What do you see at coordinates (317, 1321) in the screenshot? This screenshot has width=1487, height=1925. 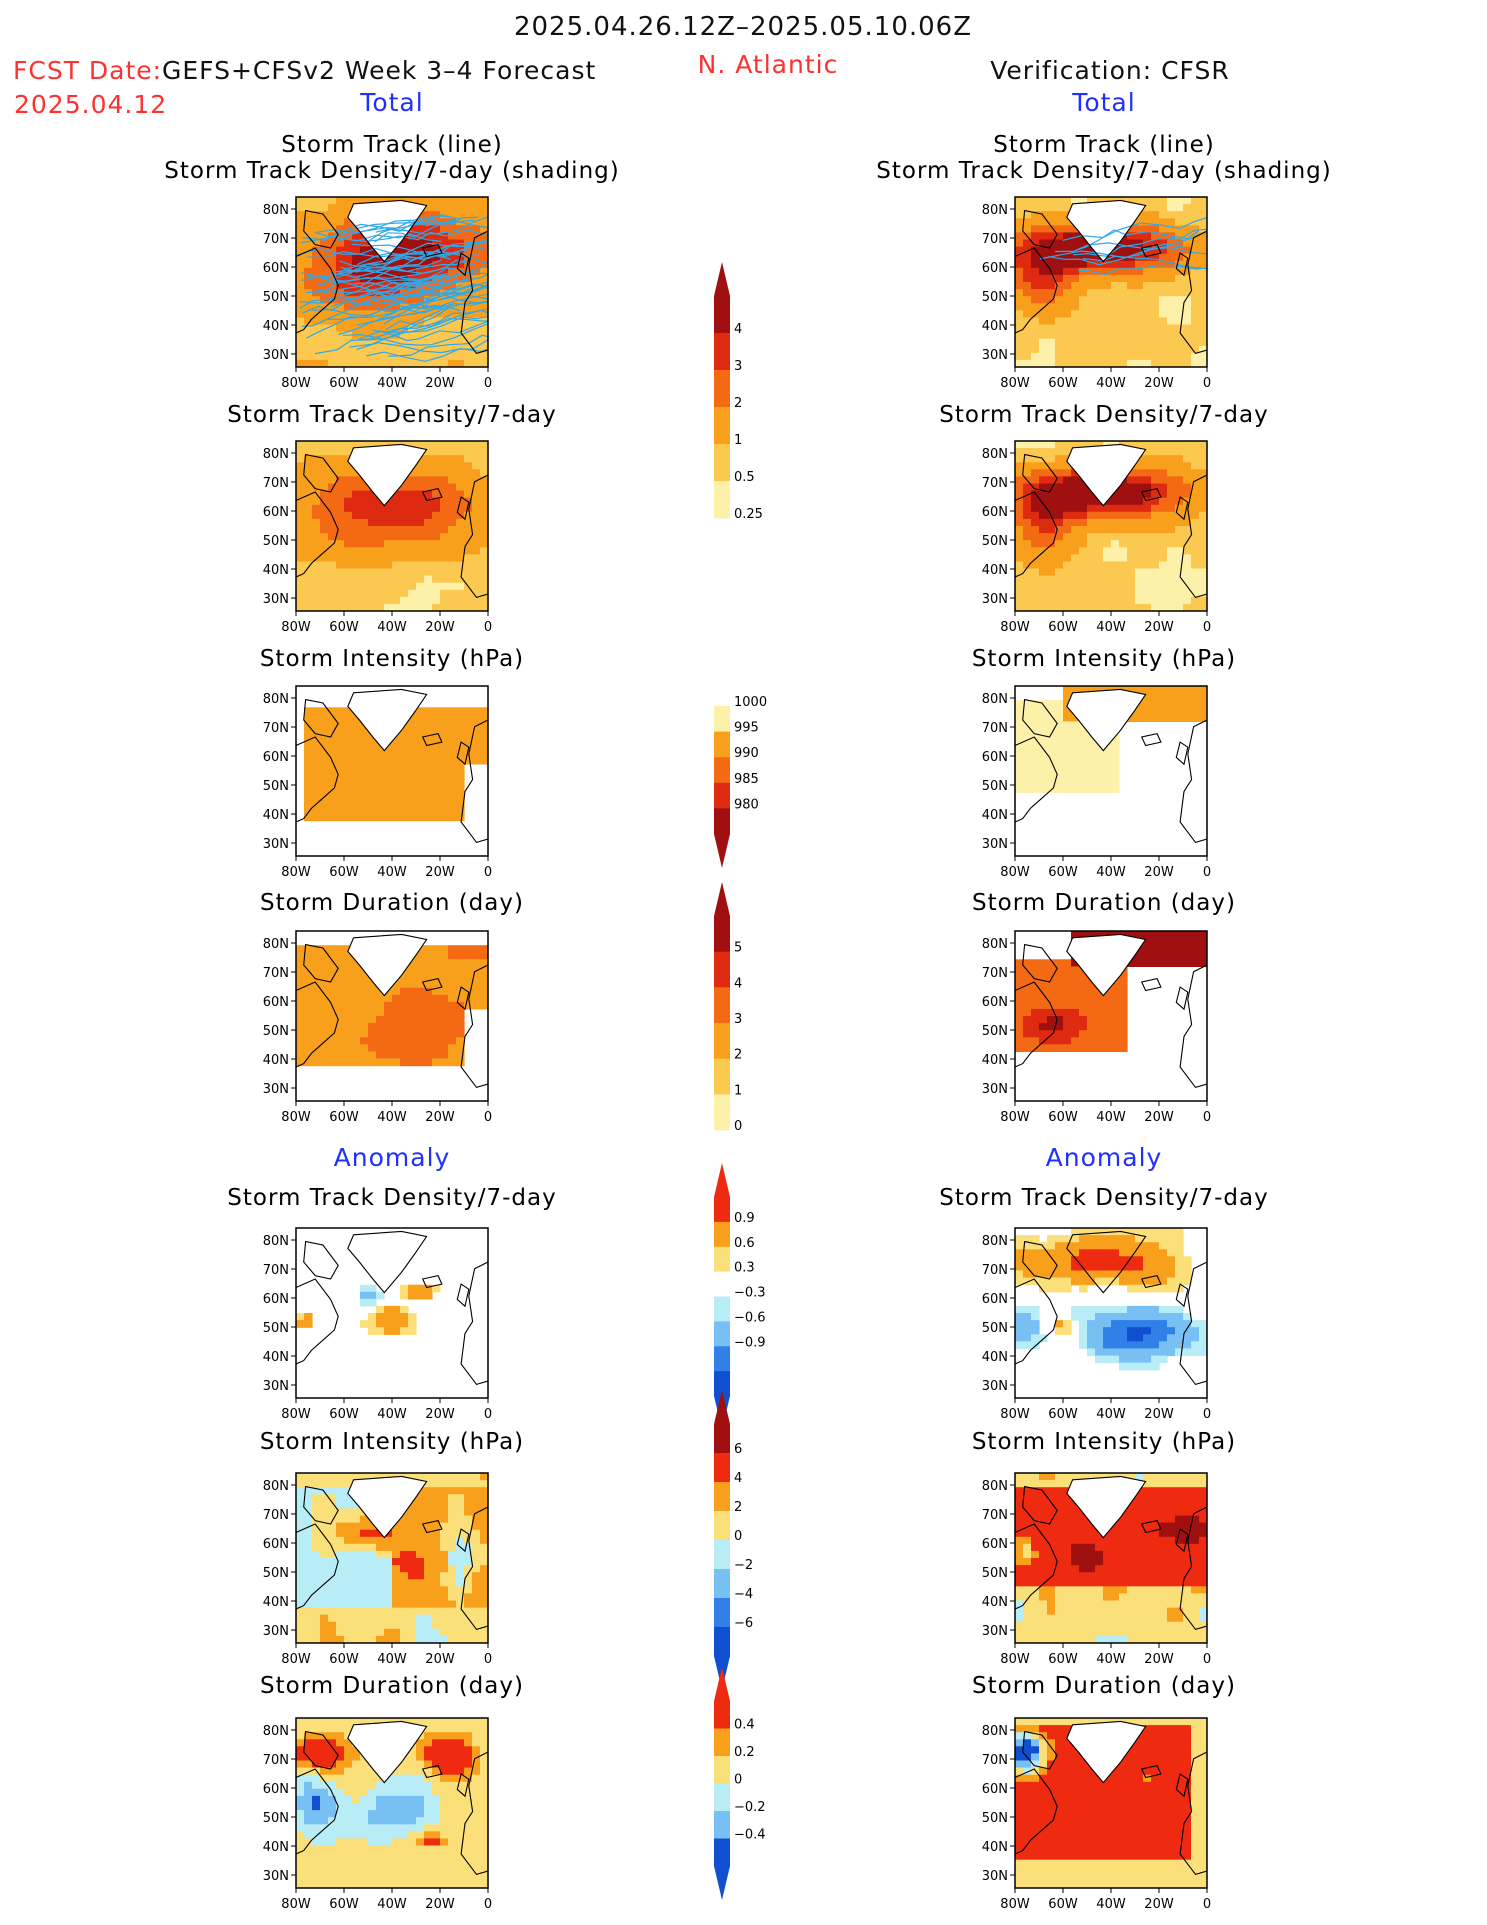 I see `labrador-coast` at bounding box center [317, 1321].